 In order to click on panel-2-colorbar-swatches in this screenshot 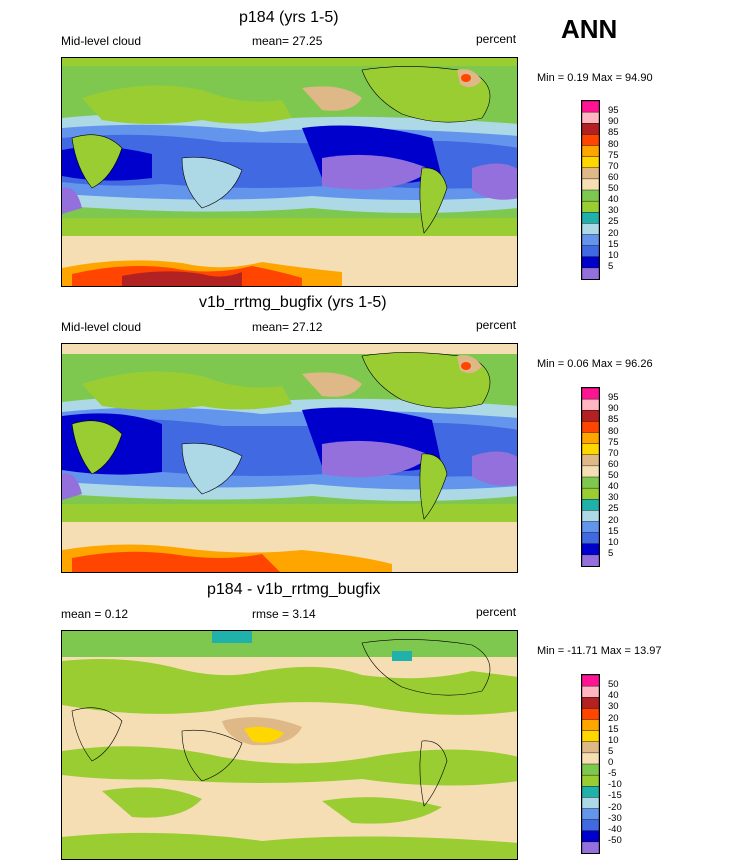, I will do `click(590, 477)`.